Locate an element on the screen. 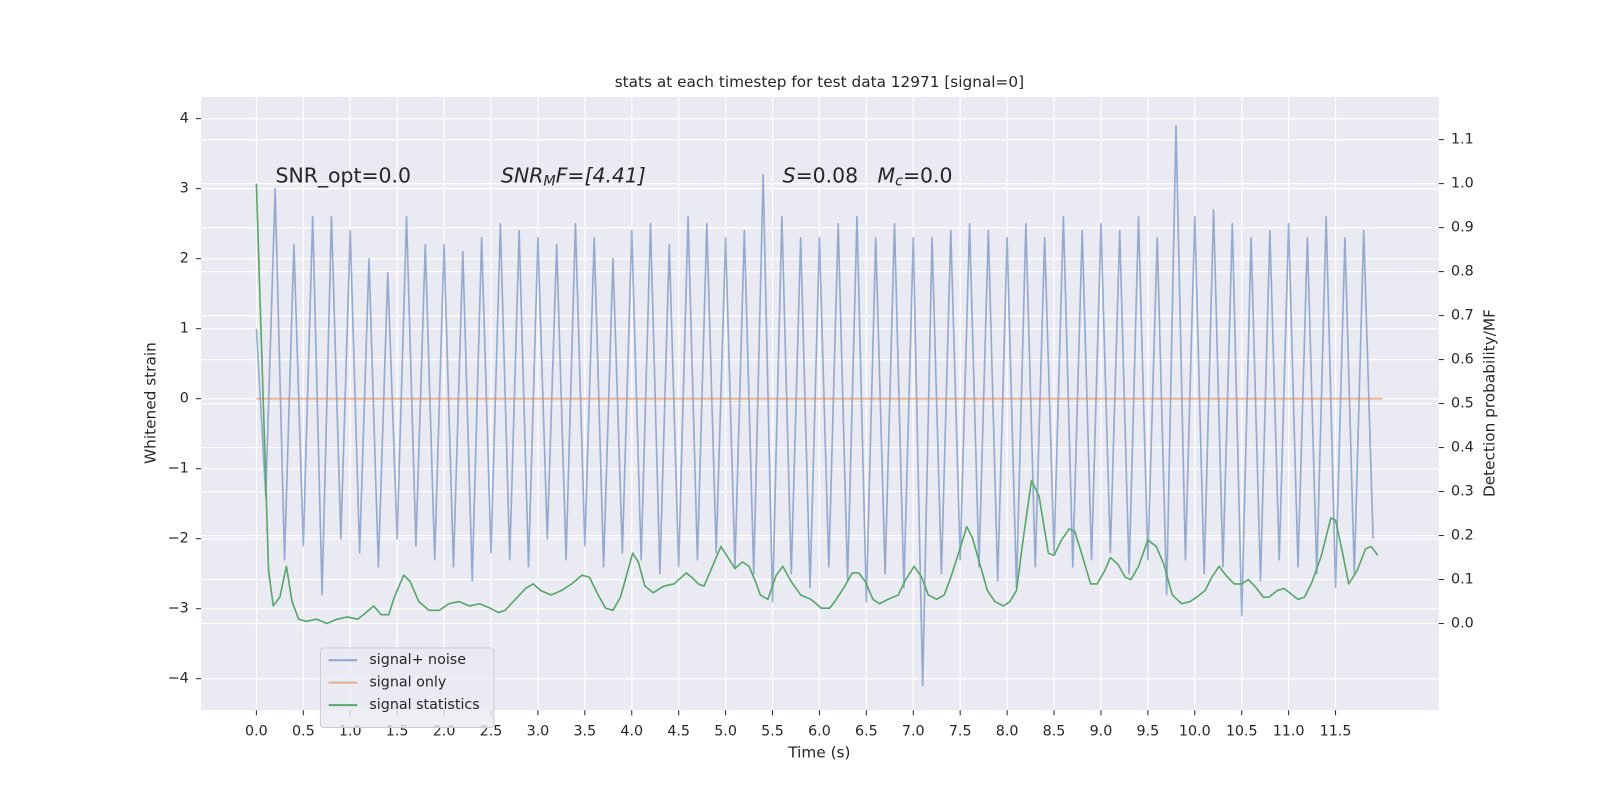 This screenshot has height=800, width=1600. y-tick-label: −3 is located at coordinates (178, 609).